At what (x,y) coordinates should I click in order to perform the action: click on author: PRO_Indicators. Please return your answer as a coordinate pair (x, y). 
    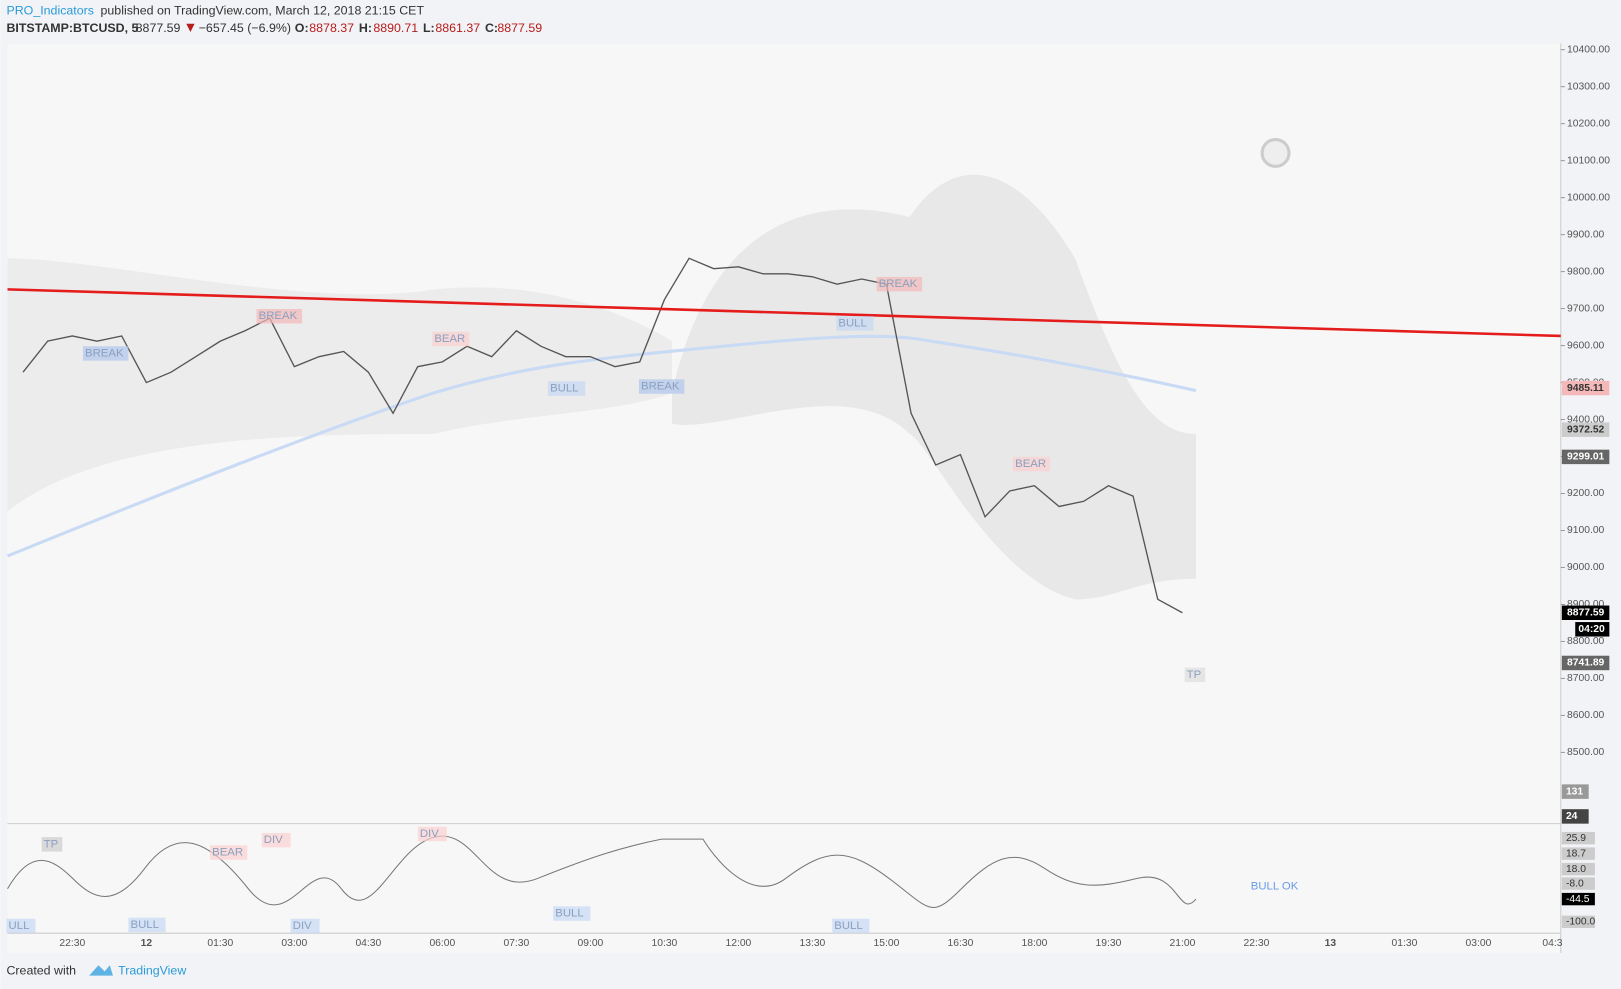
    Looking at the image, I should click on (49, 11).